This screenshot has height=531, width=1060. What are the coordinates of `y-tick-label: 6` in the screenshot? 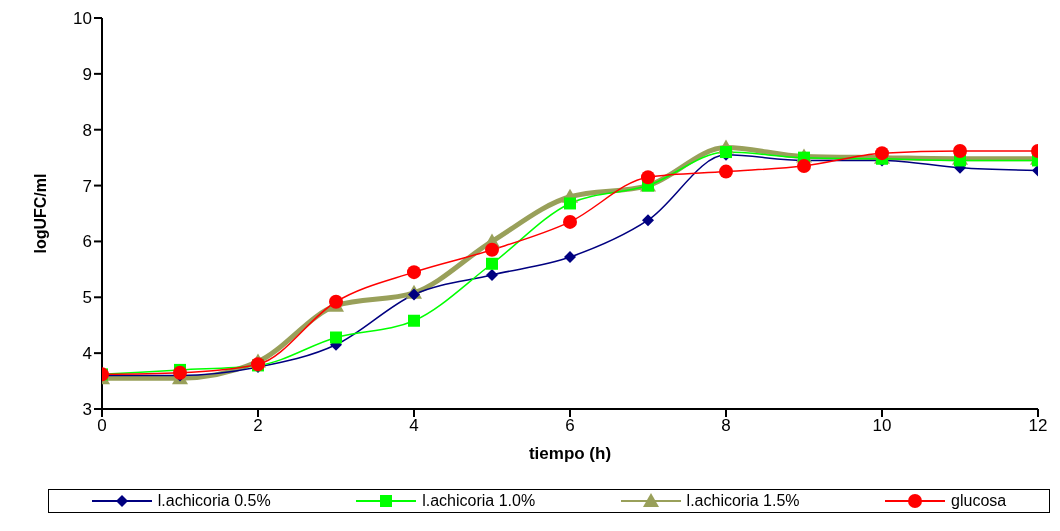 It's located at (87, 242).